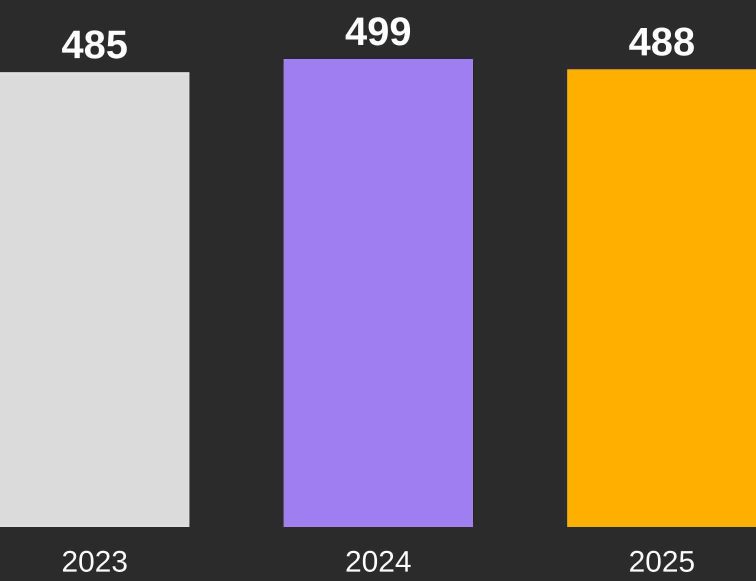  Describe the element at coordinates (378, 31) in the screenshot. I see `data-label: 499` at that location.